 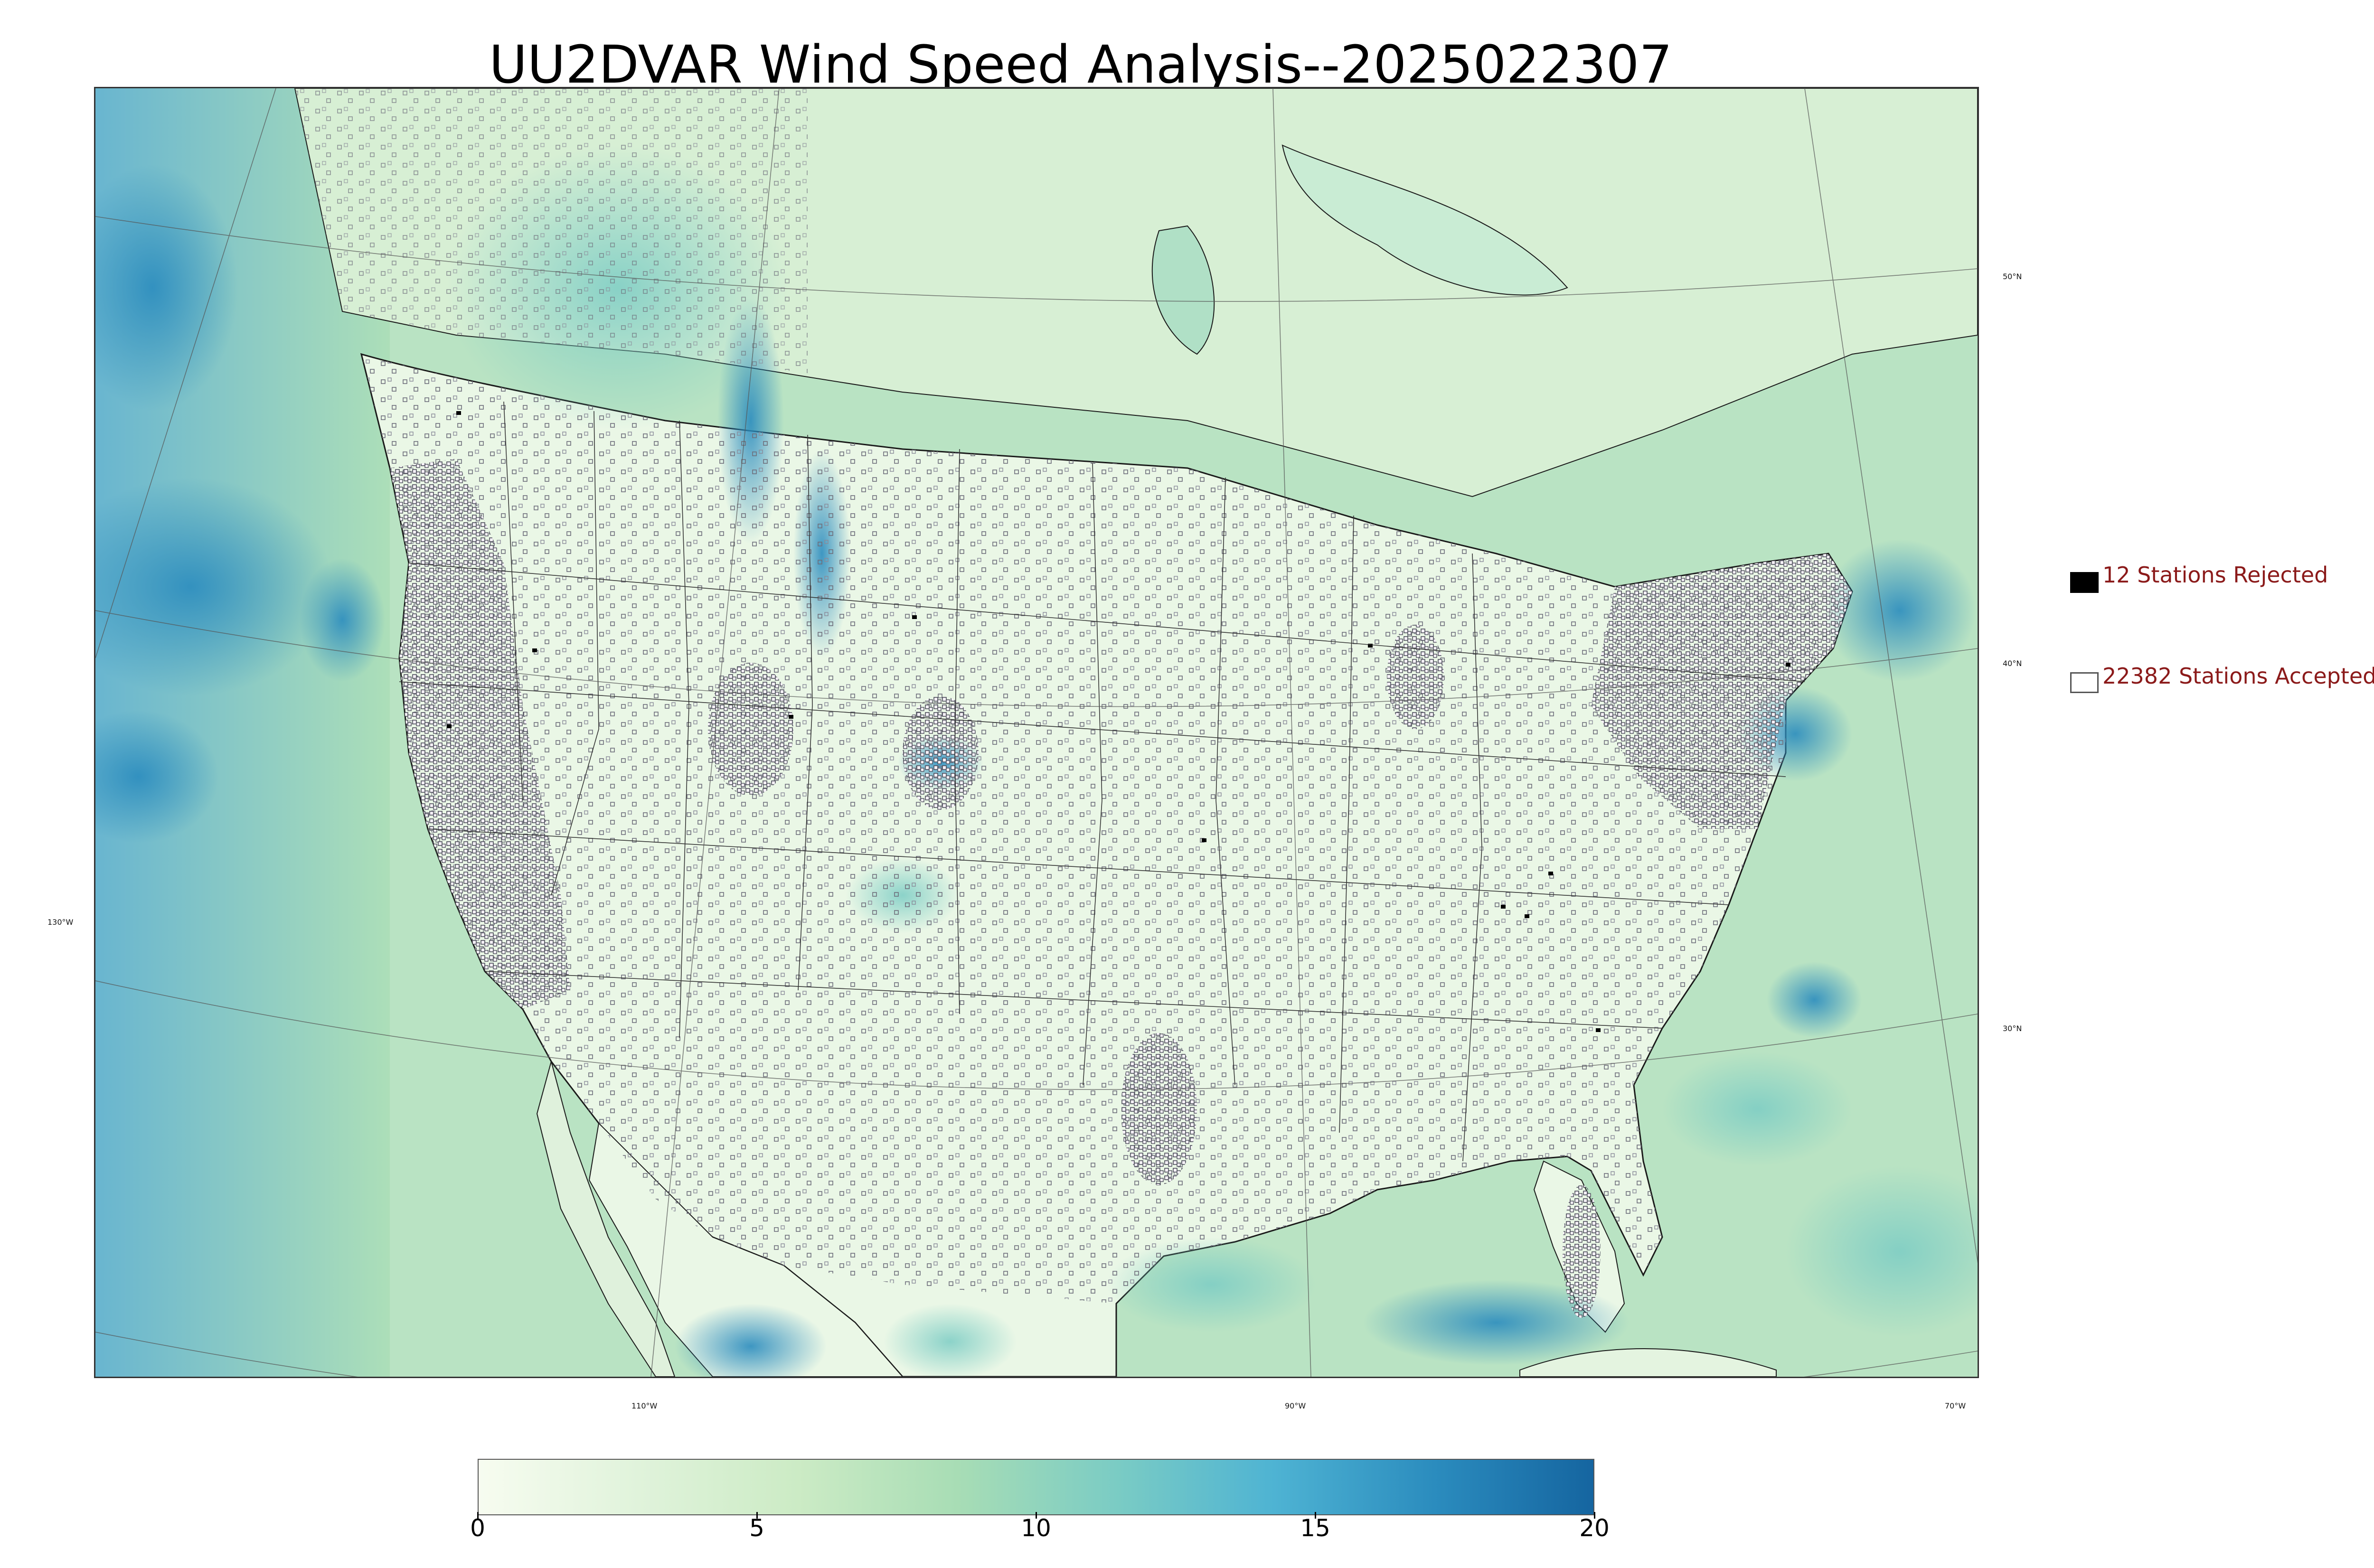 I want to click on colorbar-tick-label: 0, so click(x=477, y=1528).